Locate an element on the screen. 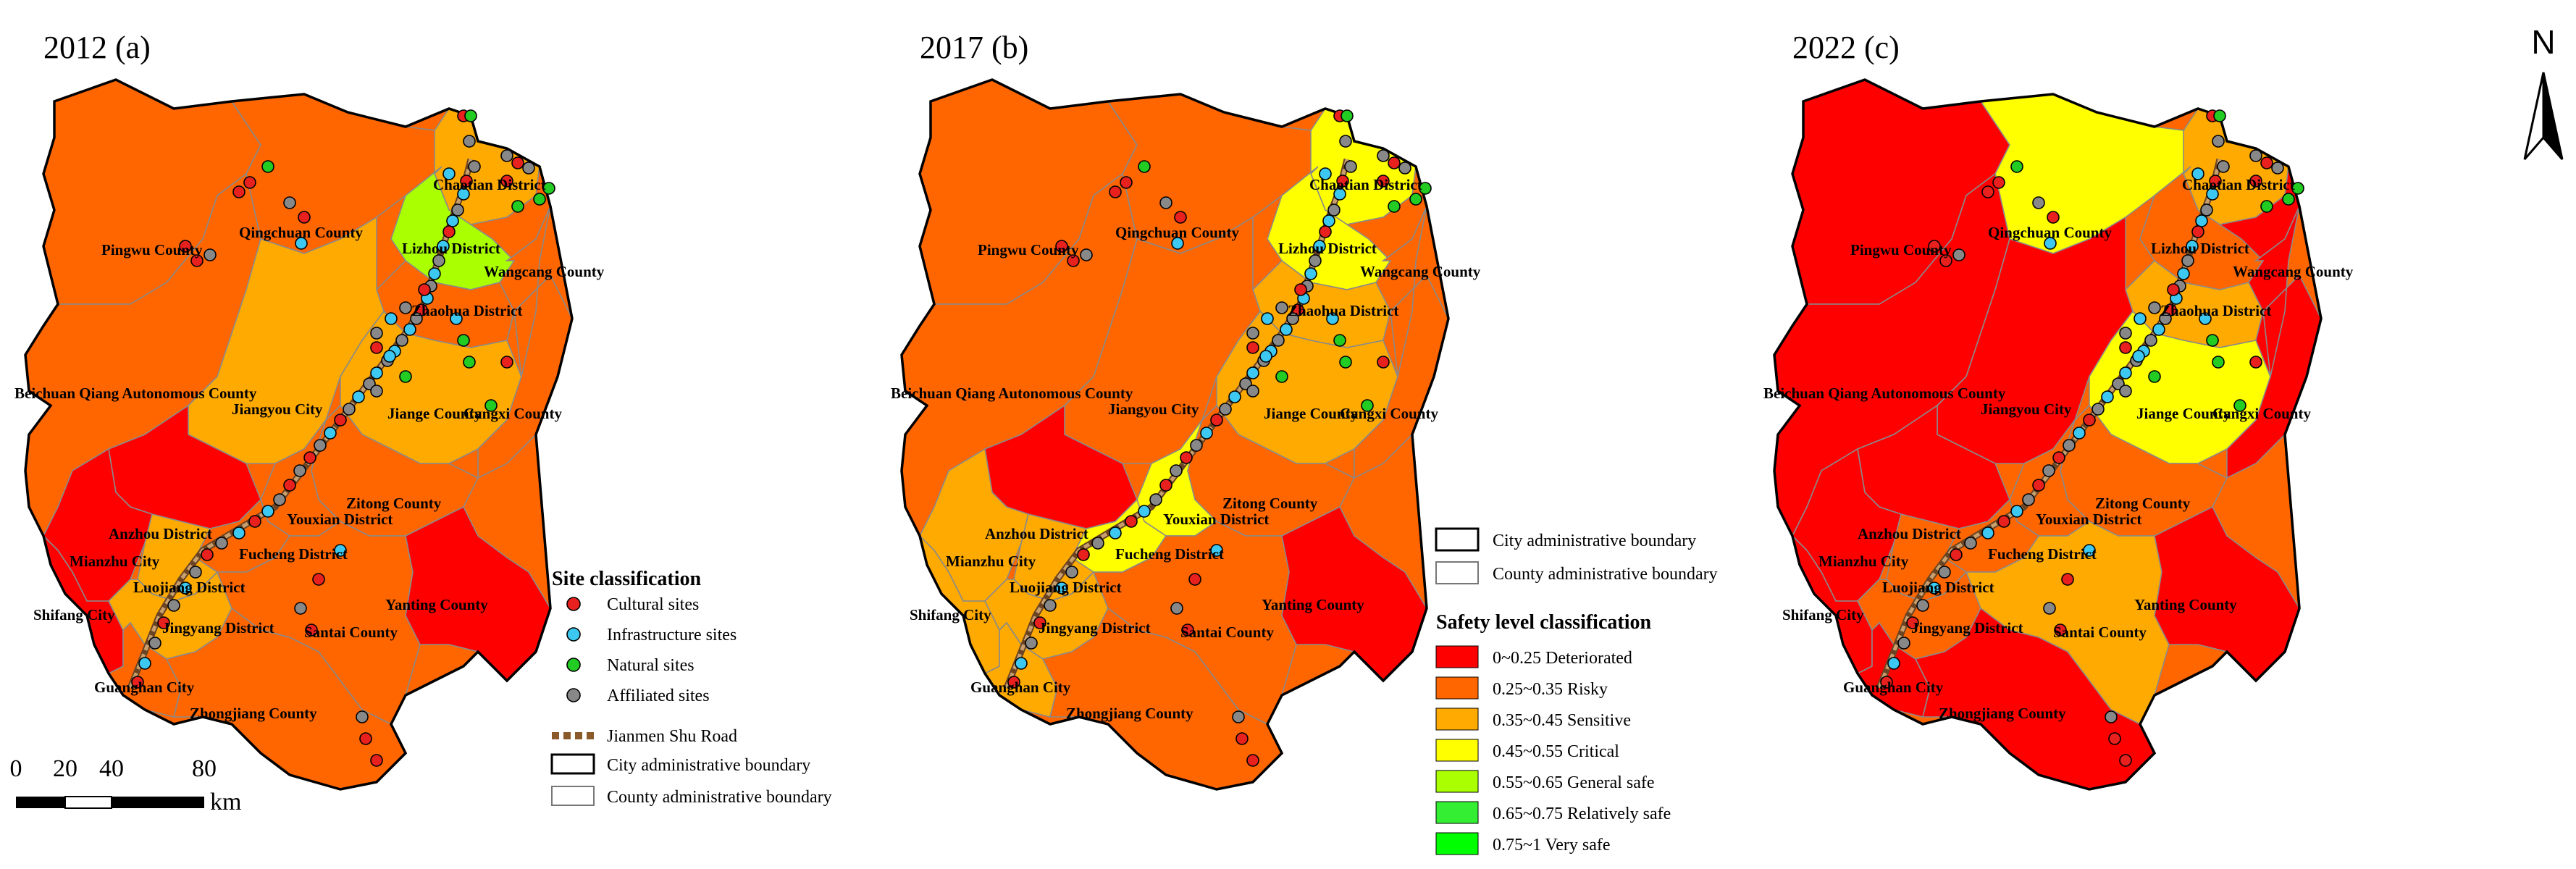 This screenshot has width=2576, height=869. county-jiange is located at coordinates (1307, 387).